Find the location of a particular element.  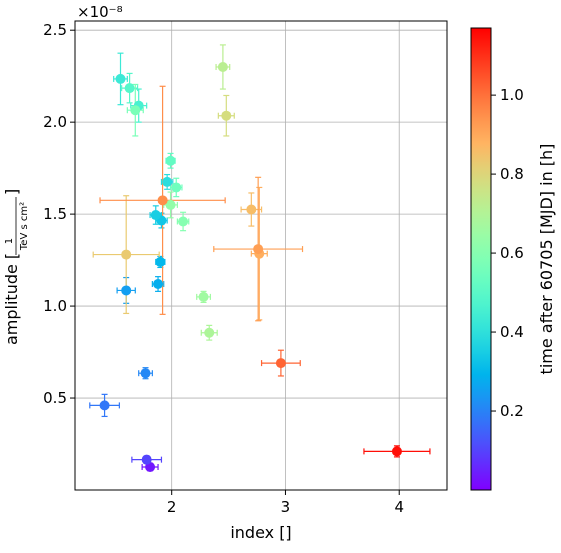

y-axis-label-fraction-numerator: 1 is located at coordinates (9, 241).